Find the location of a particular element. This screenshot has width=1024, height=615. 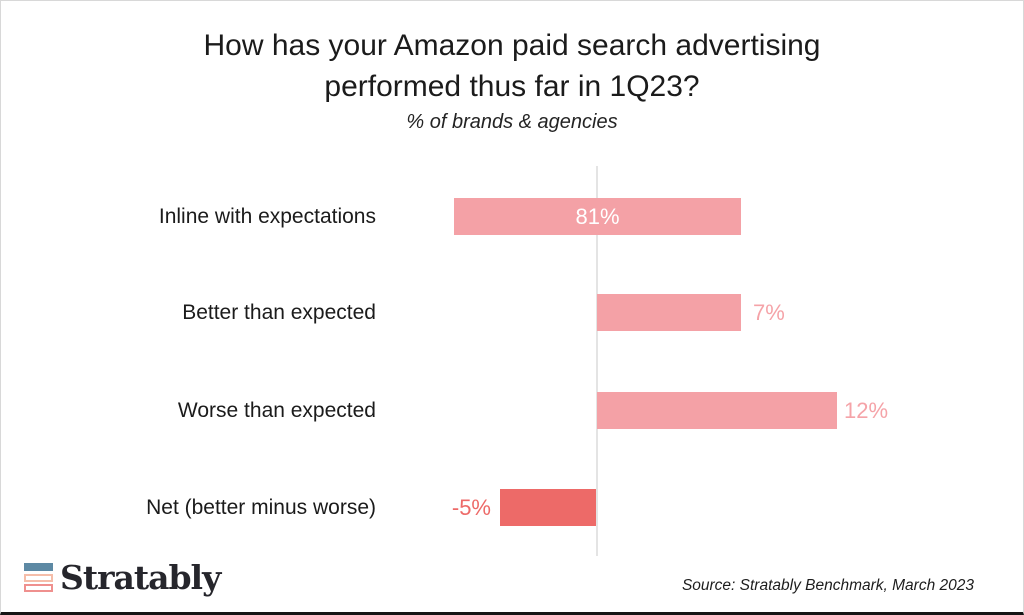

stratably-logo-icon is located at coordinates (38, 577).